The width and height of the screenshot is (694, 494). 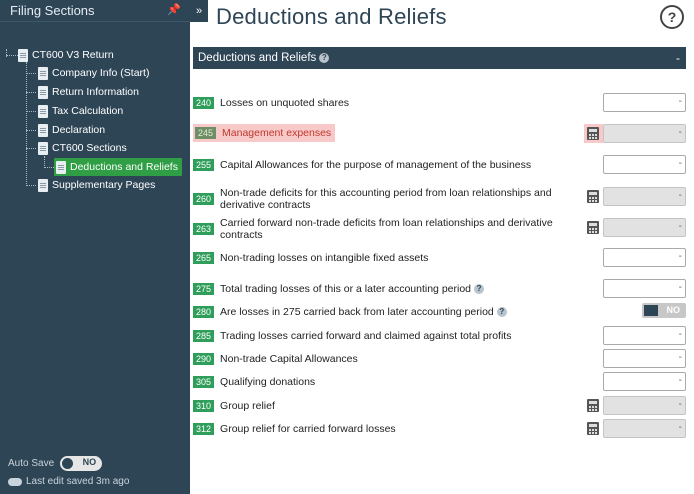 What do you see at coordinates (644, 405) in the screenshot?
I see `input-310: -` at bounding box center [644, 405].